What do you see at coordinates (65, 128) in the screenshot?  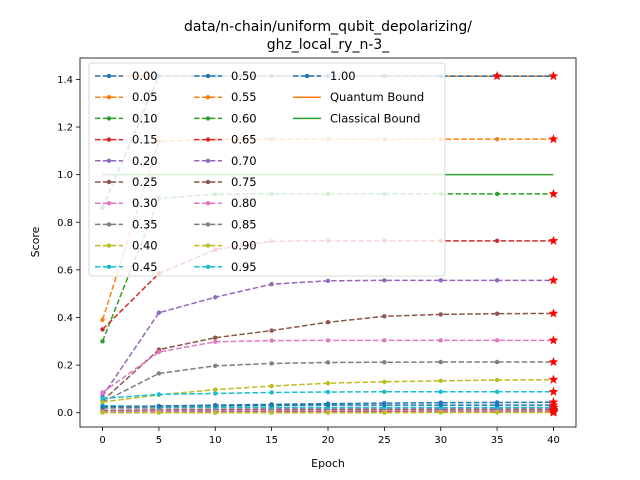 I see `y-tick-label: 1.2` at bounding box center [65, 128].